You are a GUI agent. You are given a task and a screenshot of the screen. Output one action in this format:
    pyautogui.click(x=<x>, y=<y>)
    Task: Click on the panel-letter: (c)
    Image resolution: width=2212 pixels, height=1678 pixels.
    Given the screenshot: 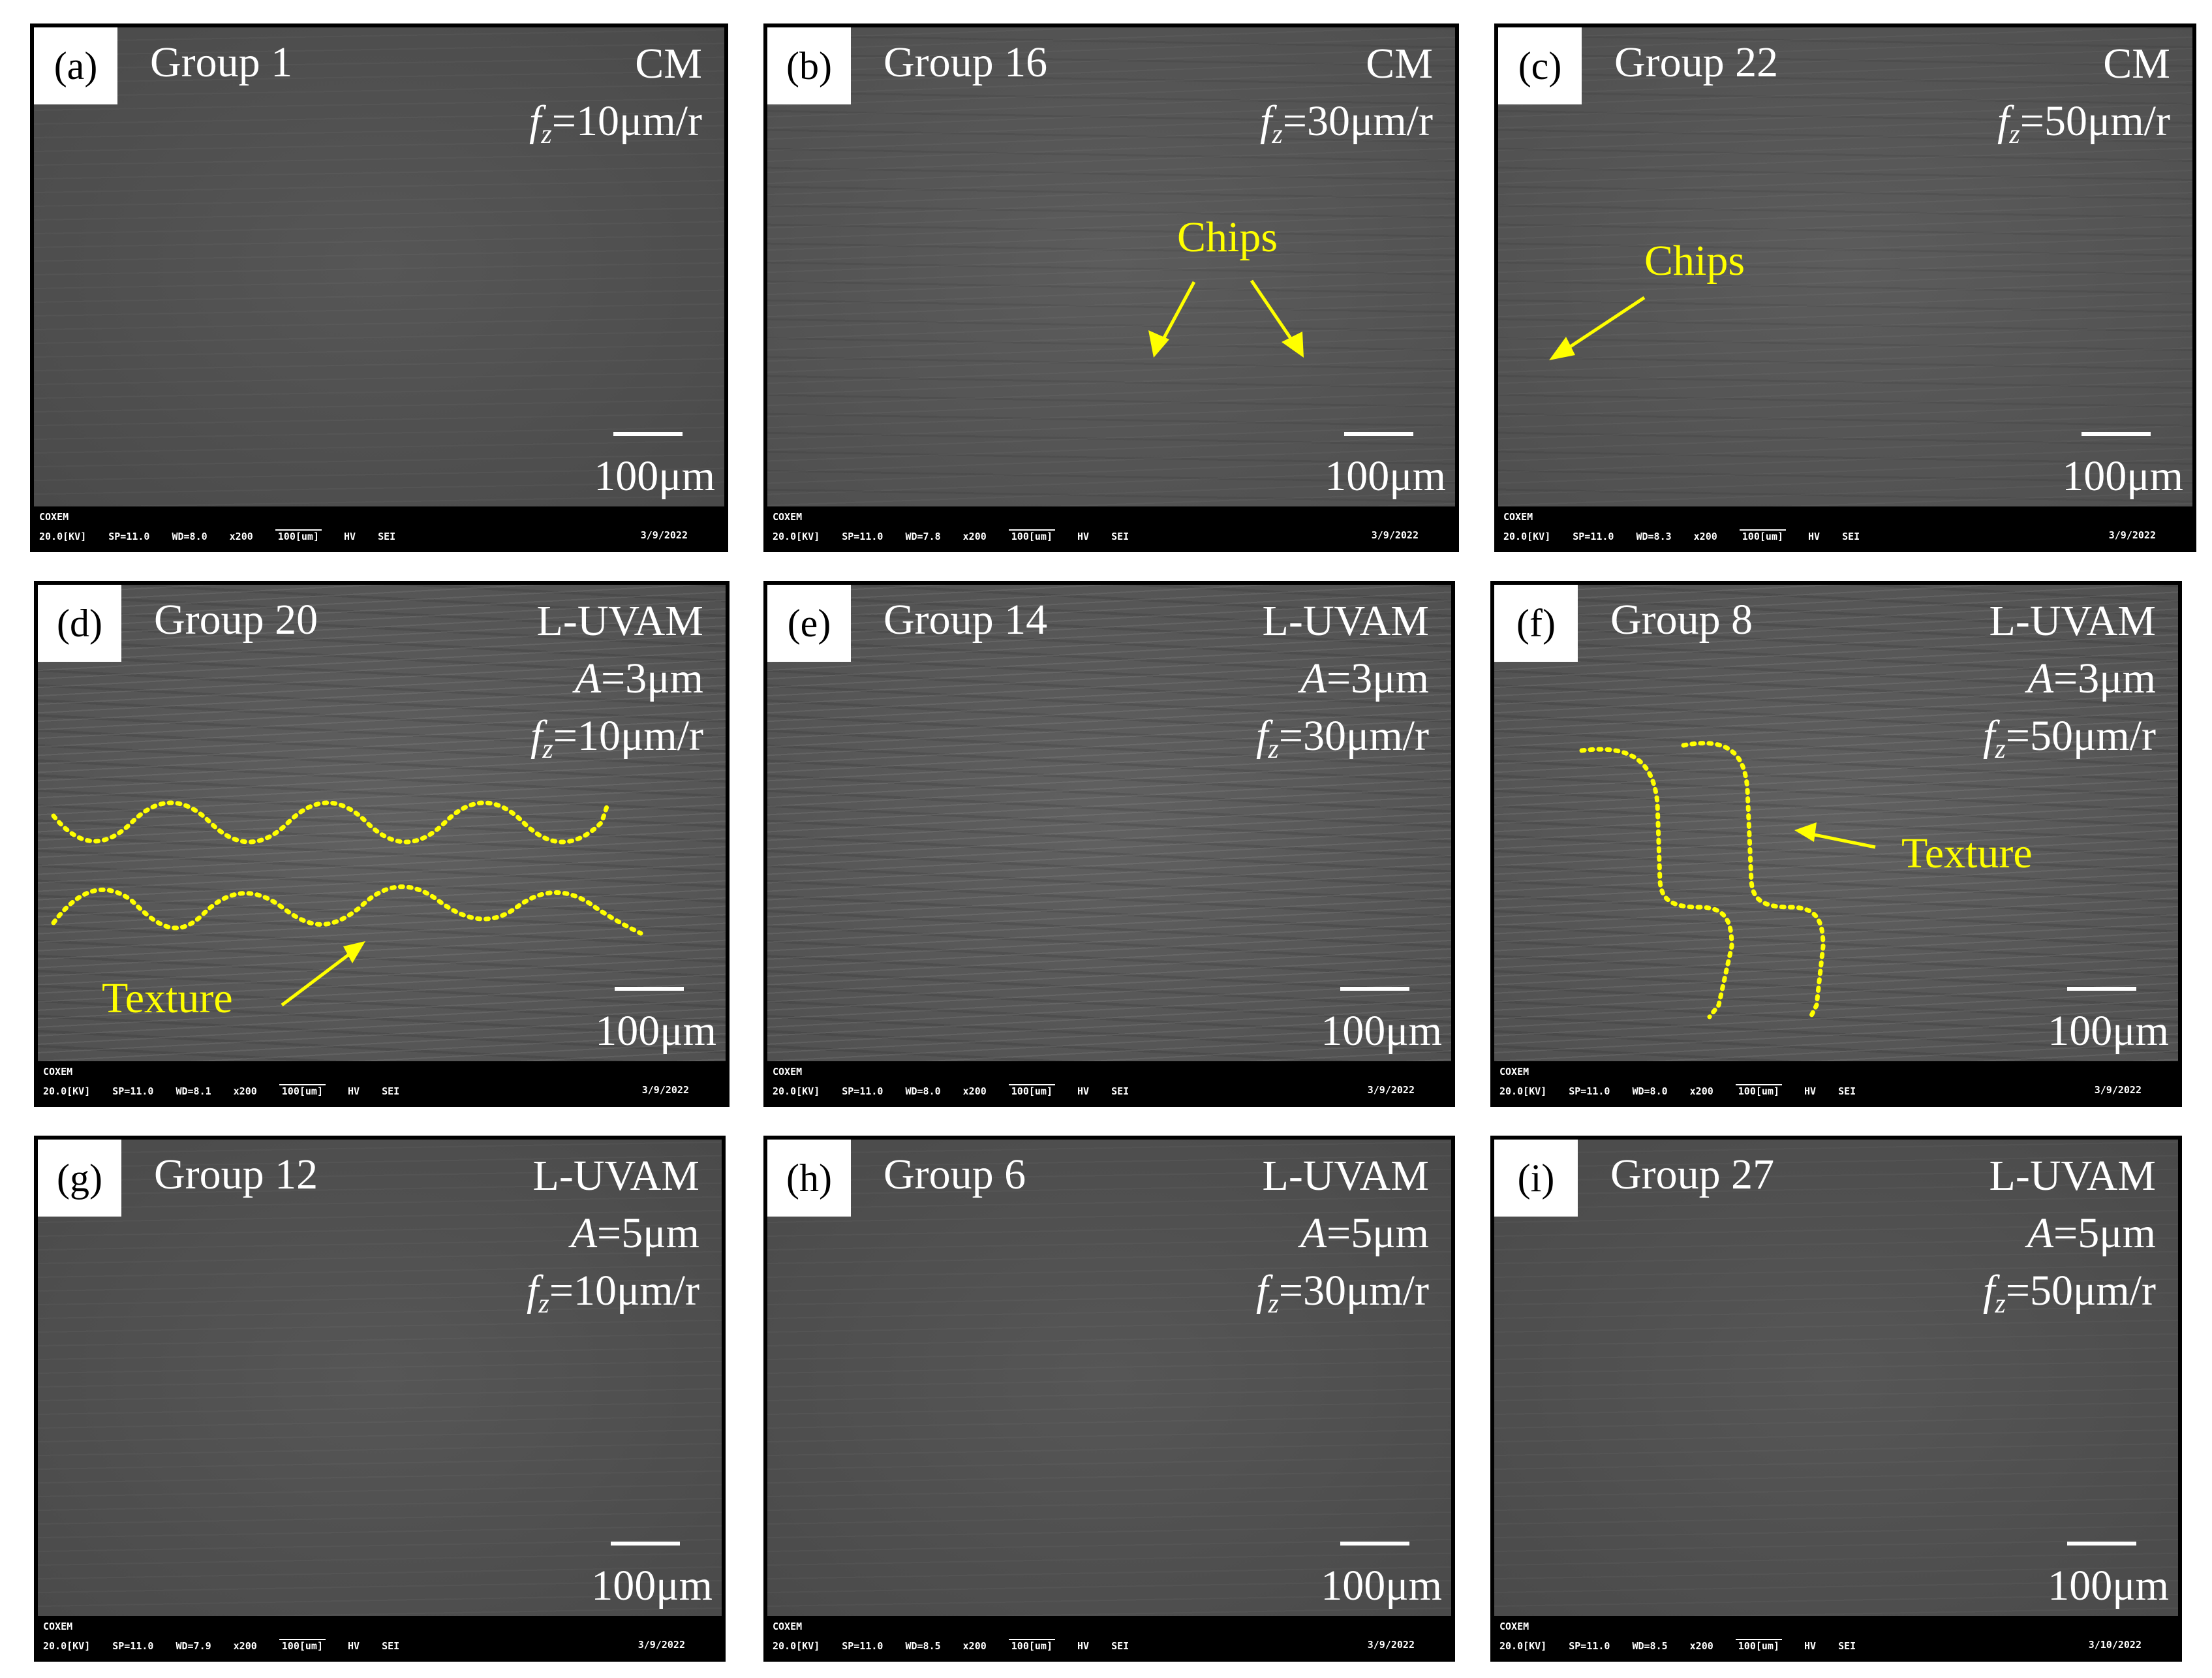 What is the action you would take?
    pyautogui.click(x=1540, y=65)
    